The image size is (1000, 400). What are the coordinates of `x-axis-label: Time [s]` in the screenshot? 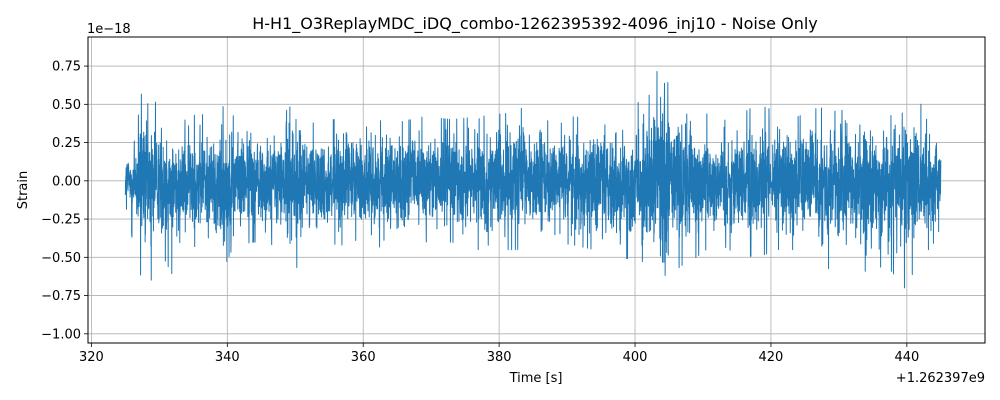 It's located at (536, 378).